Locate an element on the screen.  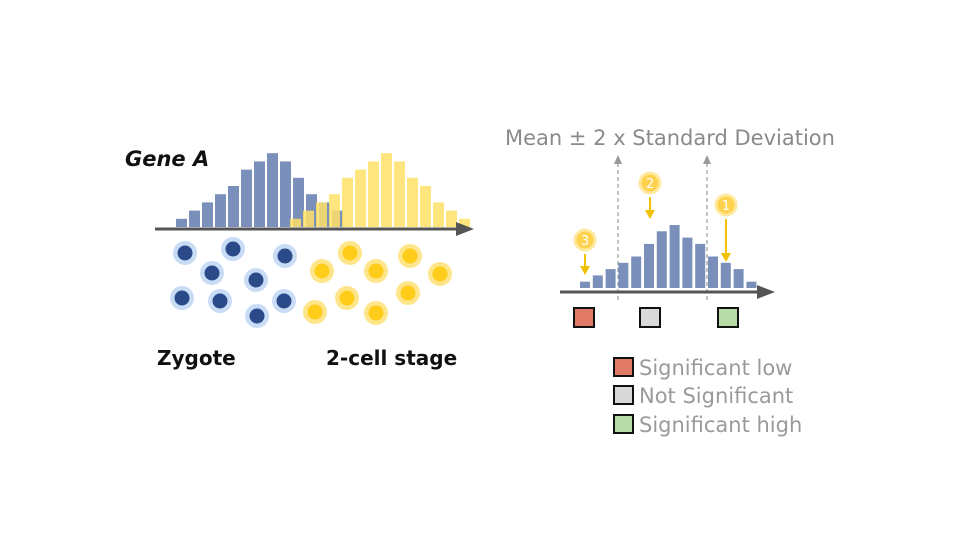
legend-label-not-significant: Not Significant is located at coordinates (716, 396).